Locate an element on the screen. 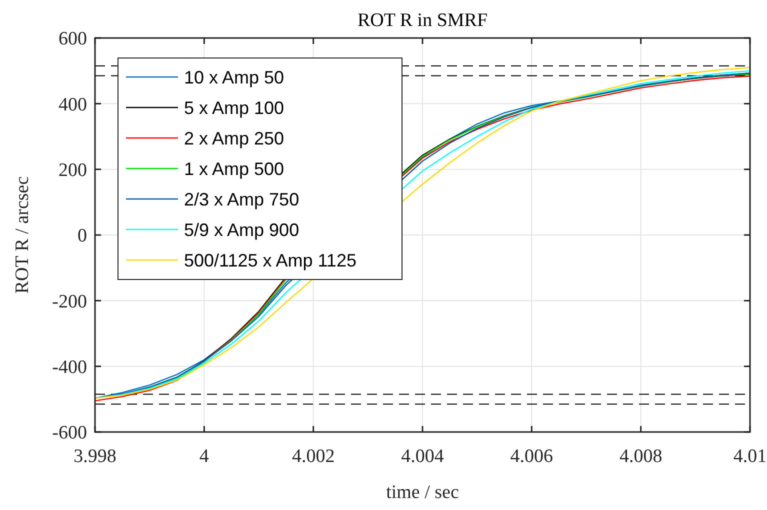  y-tick-label: 0 is located at coordinates (82, 236).